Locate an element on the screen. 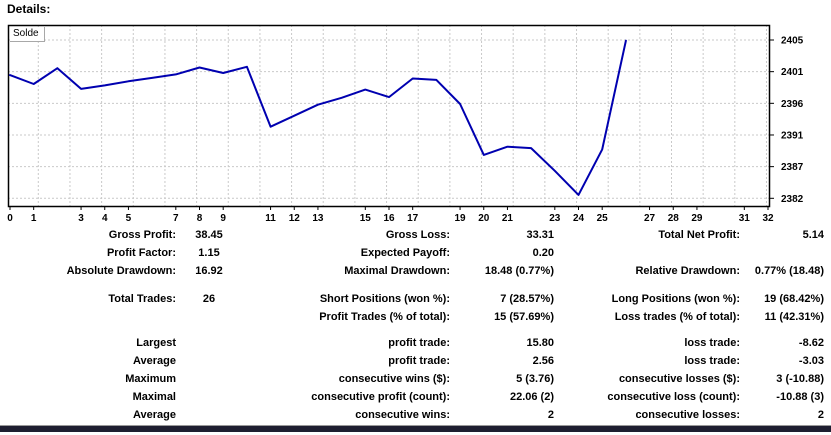  stat-label: consecutive wins: is located at coordinates (402, 415).